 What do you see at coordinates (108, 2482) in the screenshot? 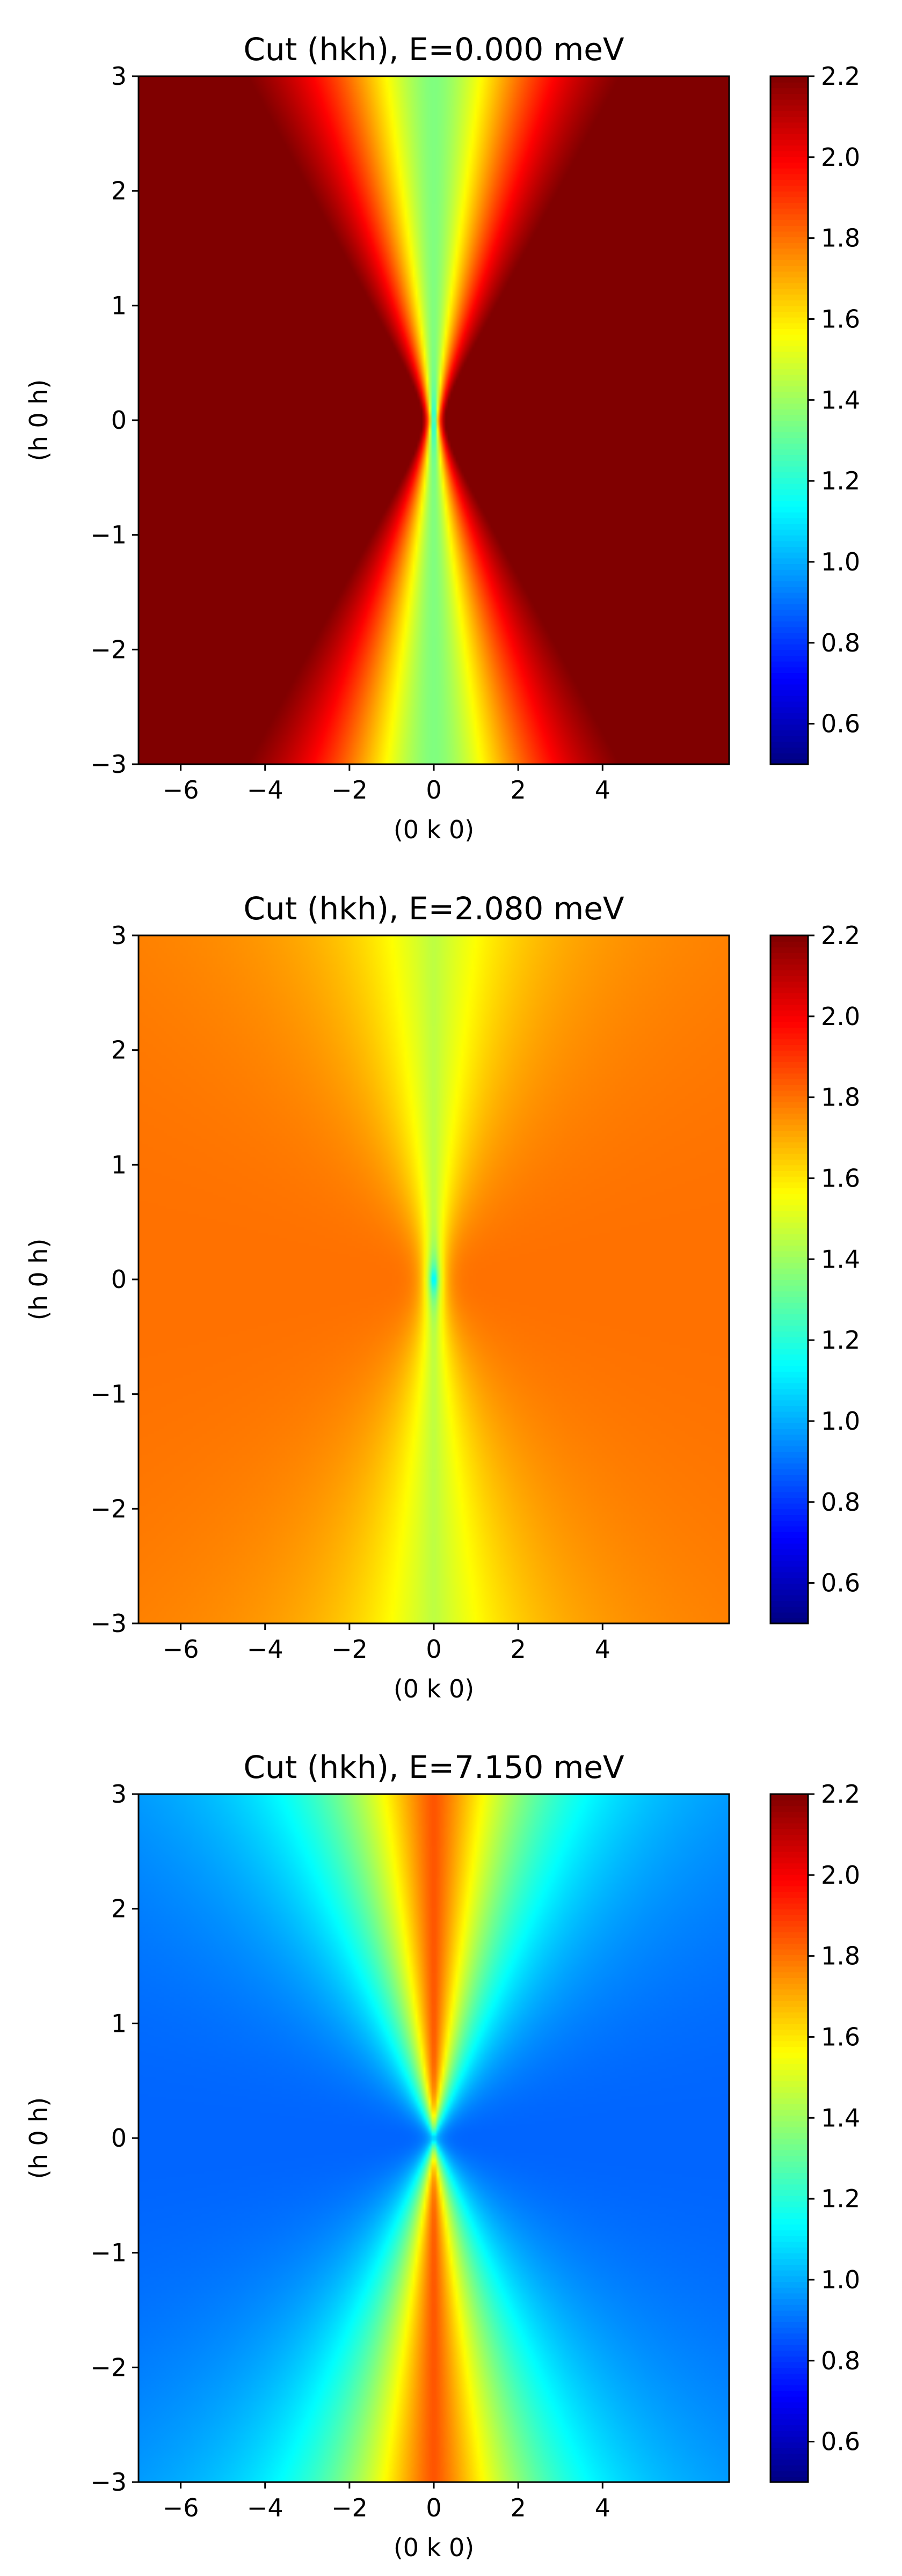
I see `y-tick-label: −3` at bounding box center [108, 2482].